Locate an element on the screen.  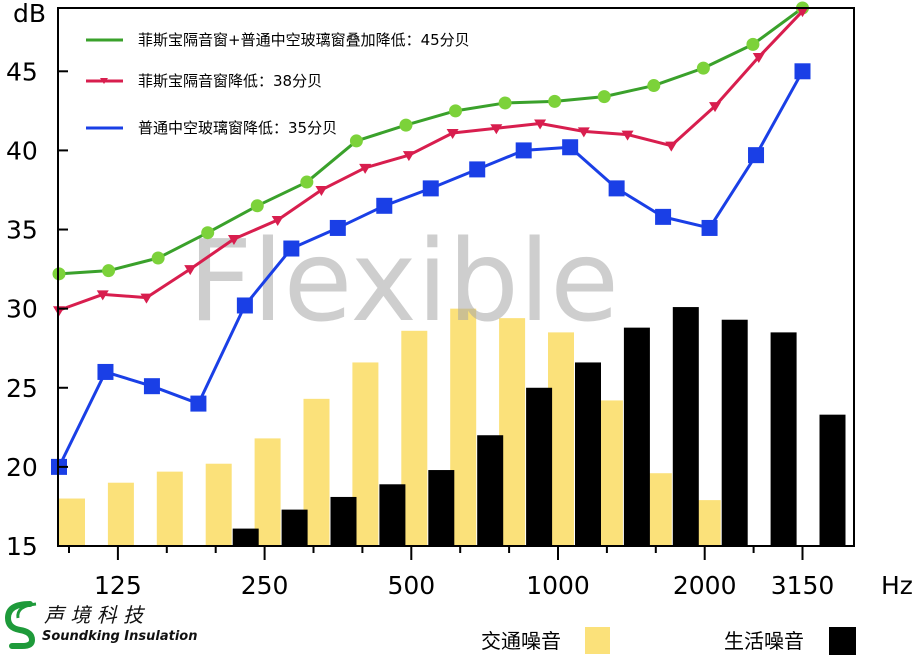
bottom-legend-life-label: 生活噪音 is located at coordinates (764, 641).